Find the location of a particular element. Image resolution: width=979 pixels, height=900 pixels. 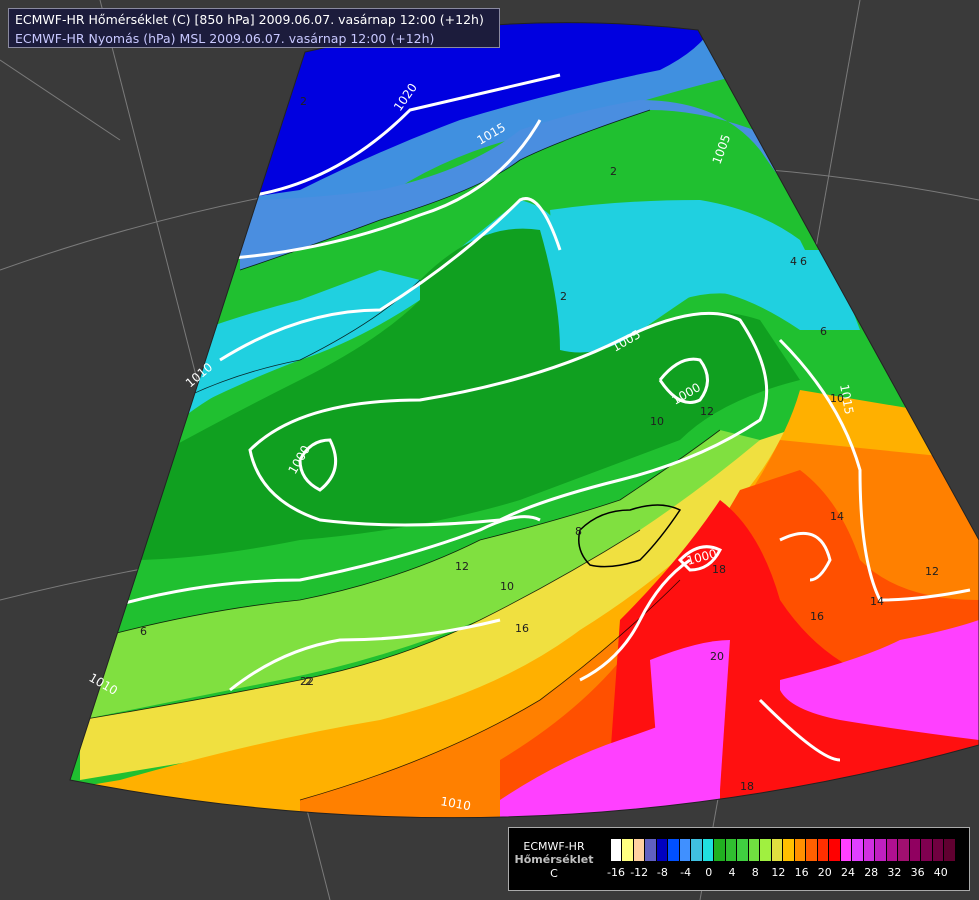

isotherm-label: 4 is located at coordinates (793, 261).